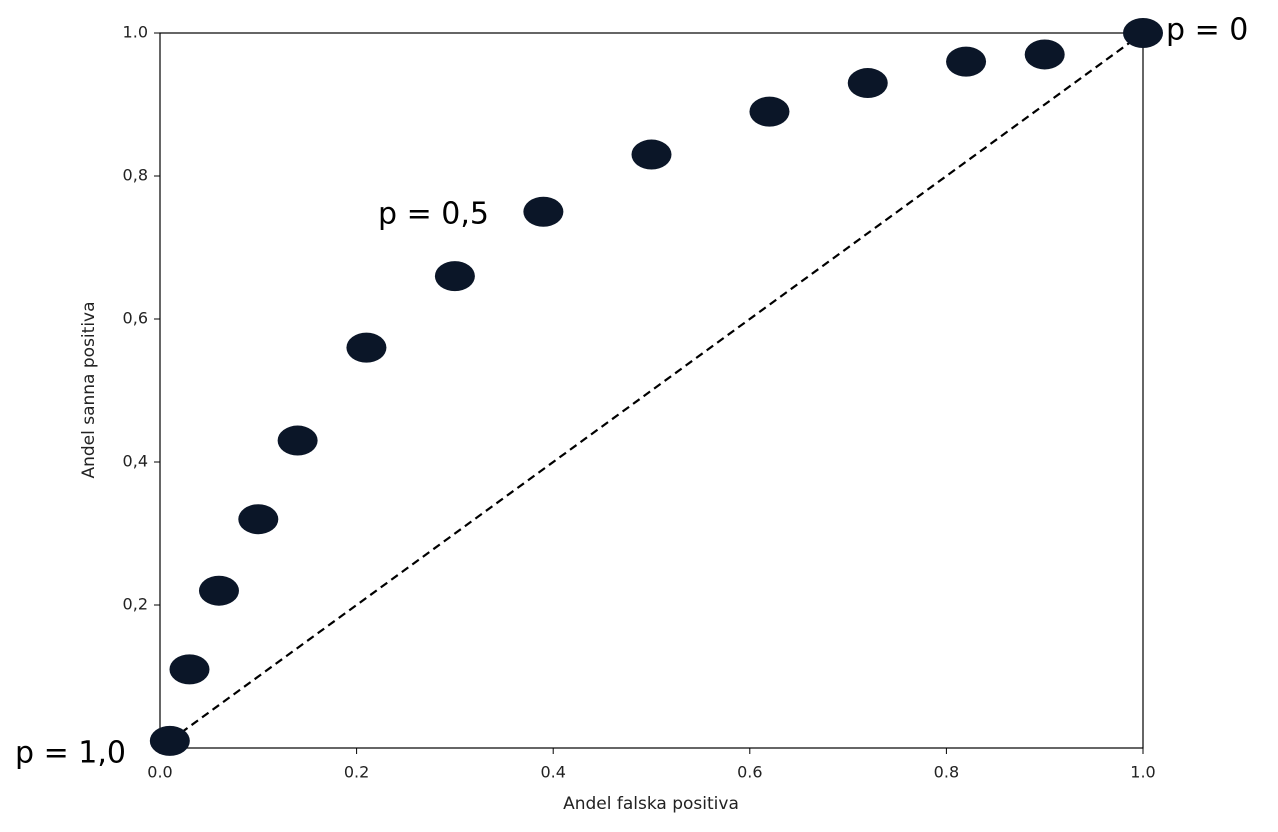  I want to click on x-tick-label: 1.0, so click(1142, 772).